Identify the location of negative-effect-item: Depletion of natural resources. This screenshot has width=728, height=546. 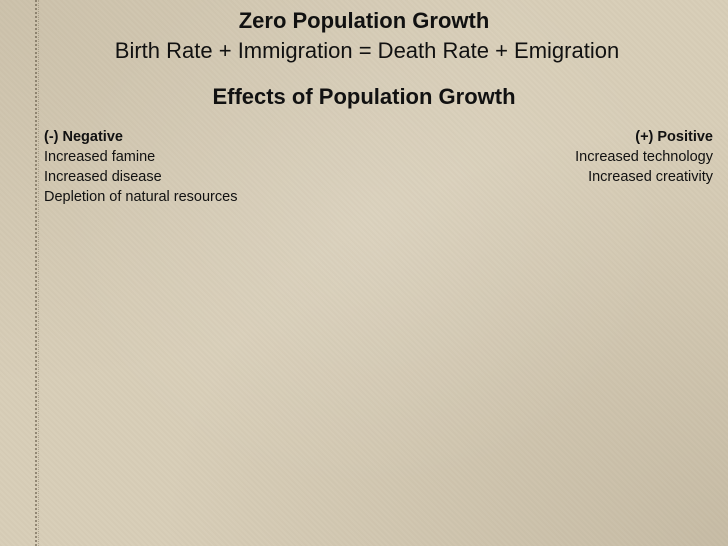
(141, 197).